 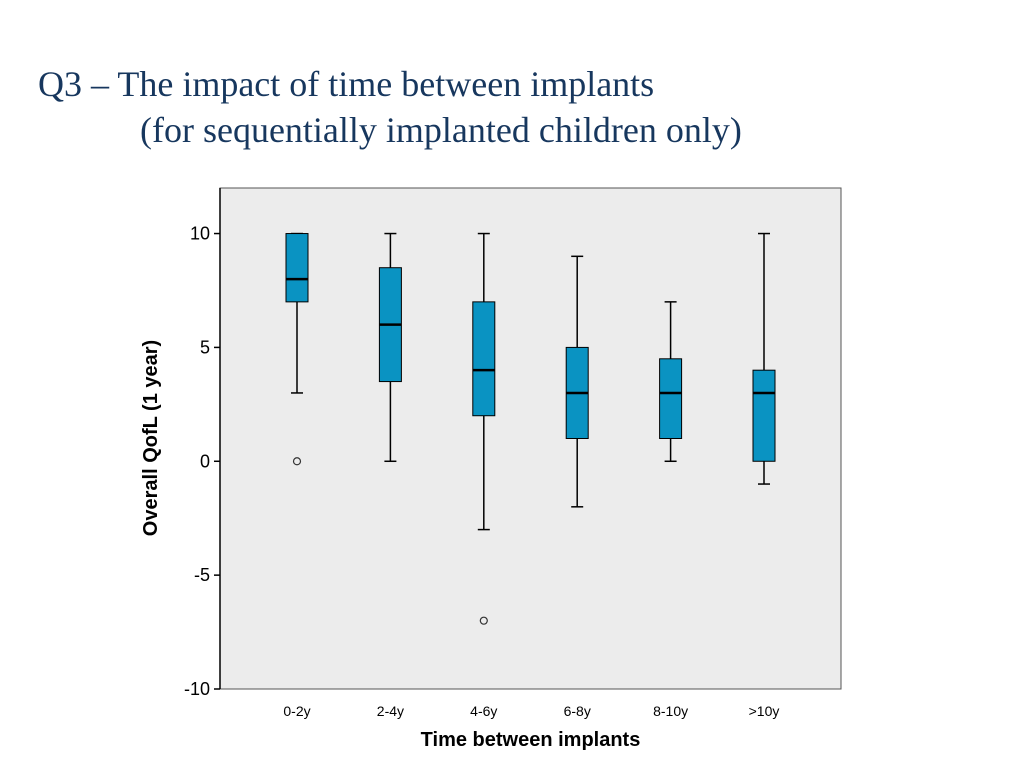 I want to click on x-tick-label: 4-6y, so click(x=483, y=711).